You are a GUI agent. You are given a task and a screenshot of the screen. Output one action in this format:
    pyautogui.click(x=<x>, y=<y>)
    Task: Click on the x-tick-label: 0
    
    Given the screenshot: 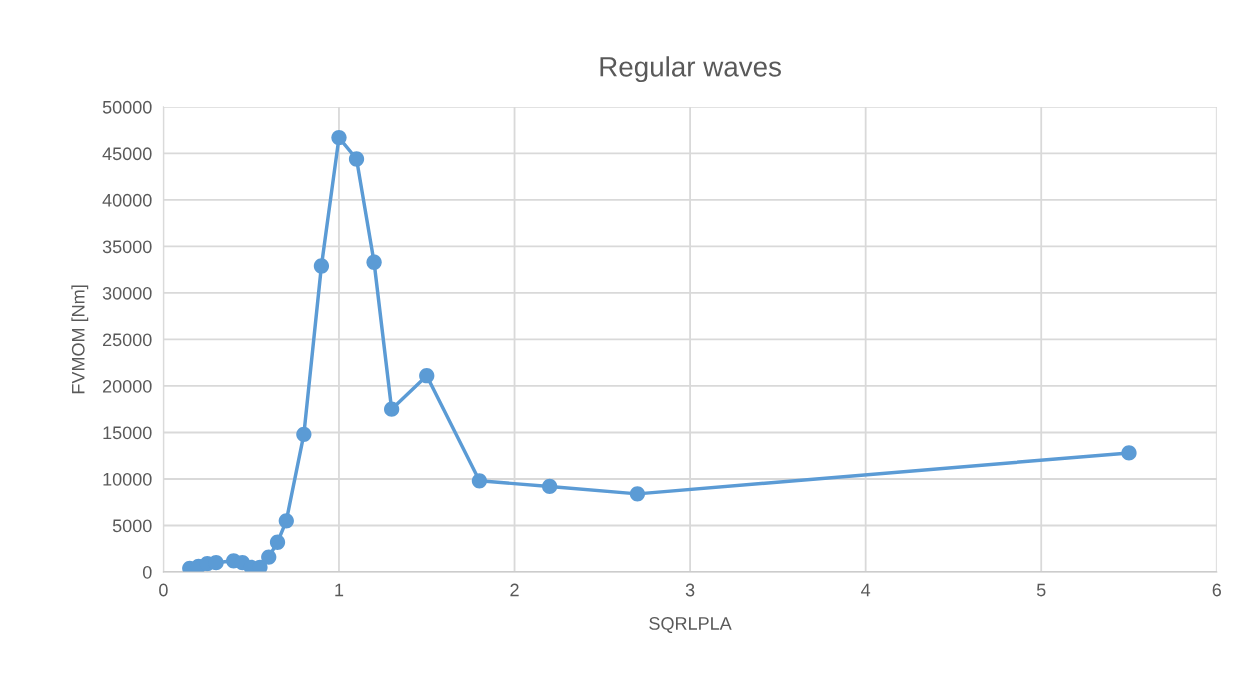 What is the action you would take?
    pyautogui.click(x=163, y=590)
    